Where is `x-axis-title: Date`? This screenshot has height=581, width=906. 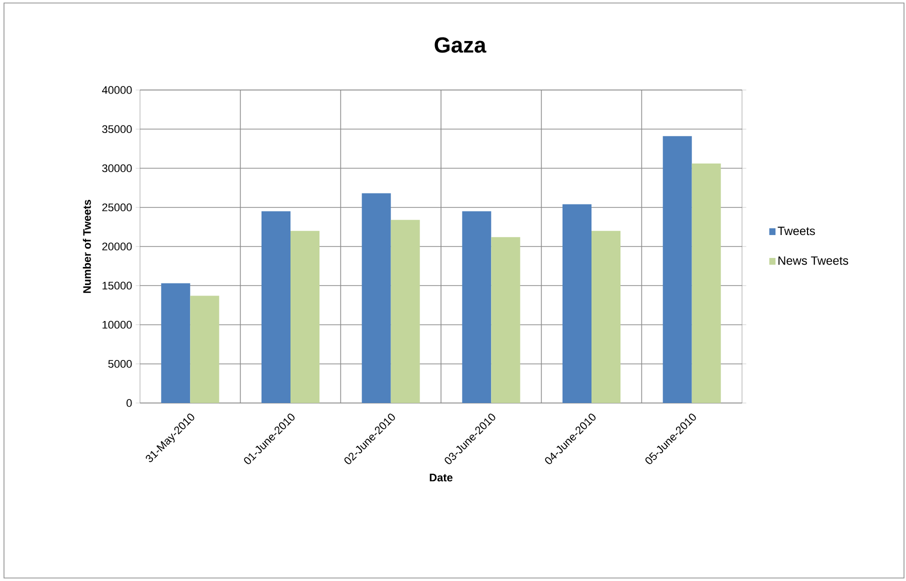
x-axis-title: Date is located at coordinates (441, 478).